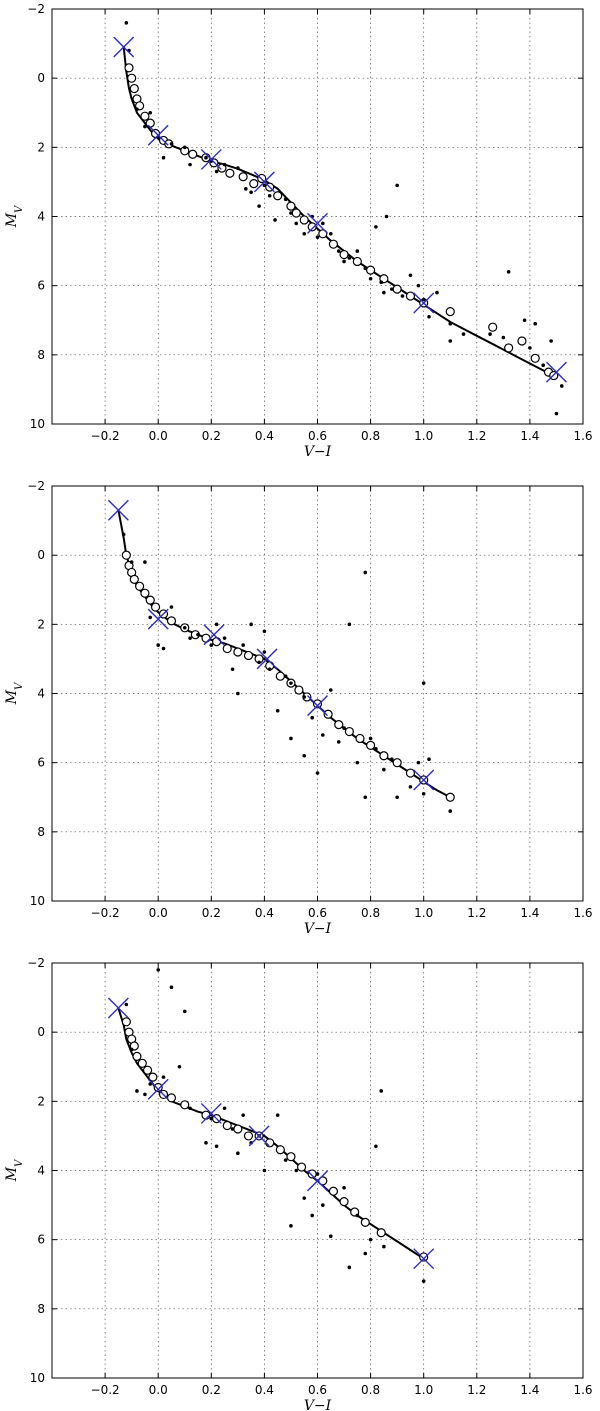 The height and width of the screenshot is (1411, 600). Describe the element at coordinates (14, 1170) in the screenshot. I see `y-axis-label: MV` at that location.